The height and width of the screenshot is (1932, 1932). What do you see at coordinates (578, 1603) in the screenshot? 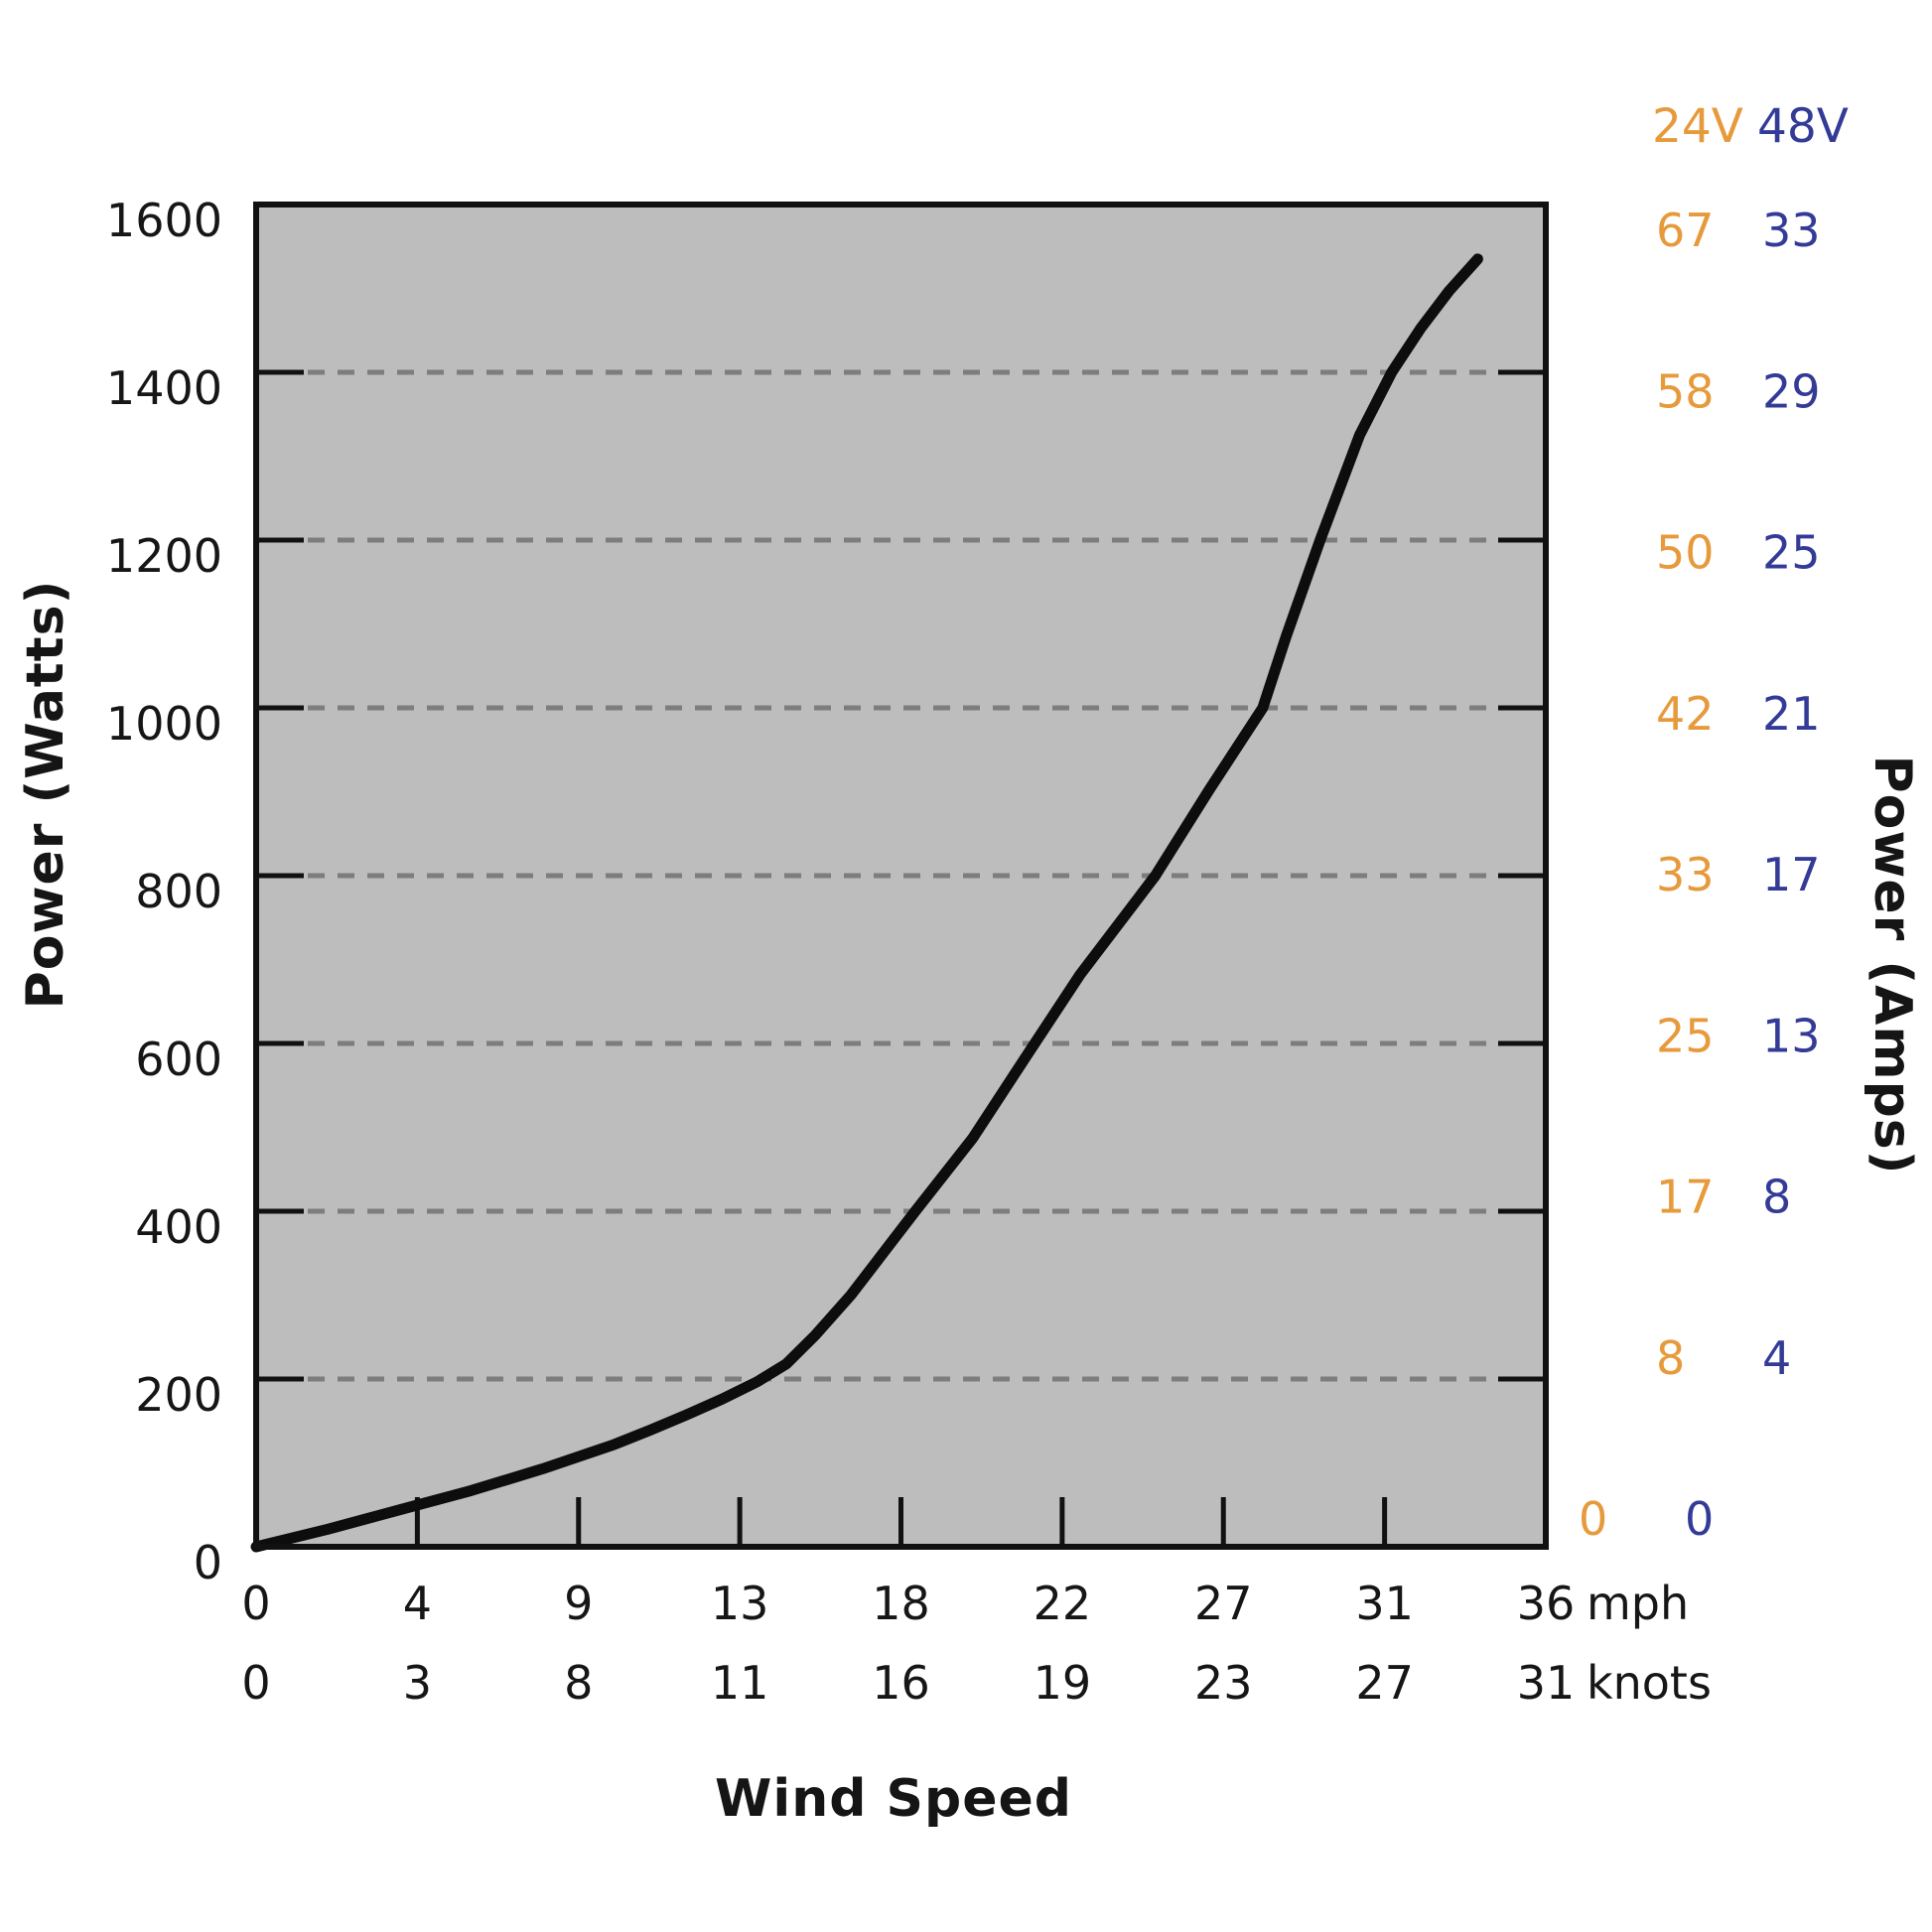
I see `mph-tick-label: 9` at bounding box center [578, 1603].